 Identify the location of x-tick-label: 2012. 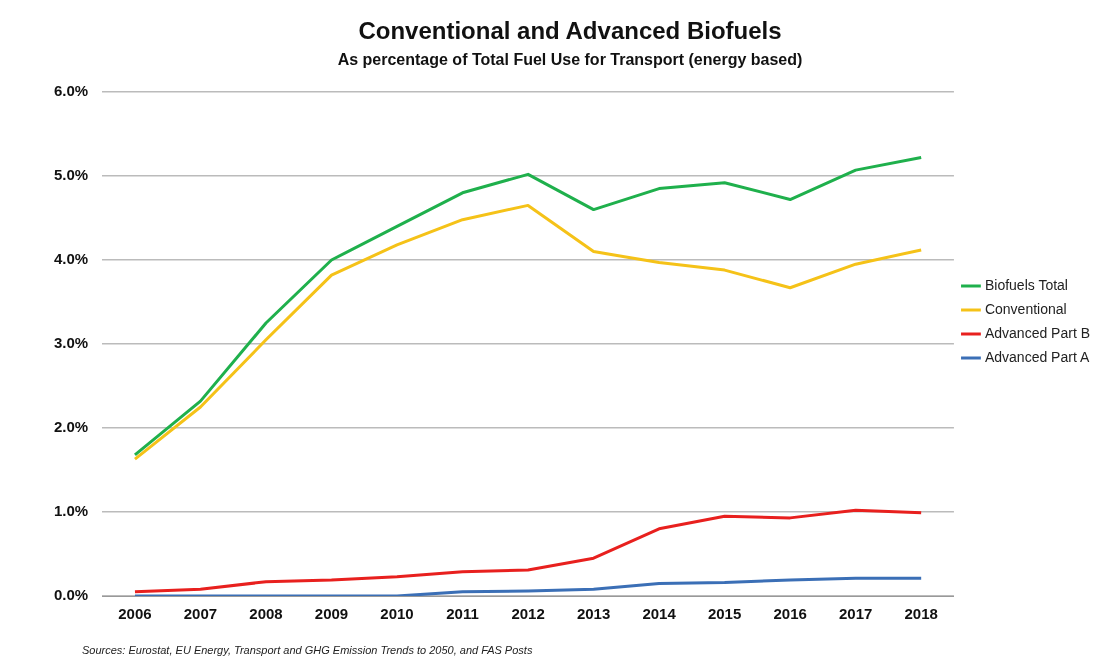
(528, 614).